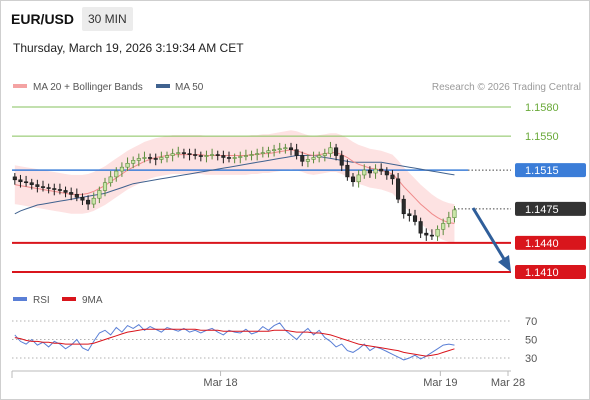  I want to click on rsi-9ma-line, so click(234, 342).